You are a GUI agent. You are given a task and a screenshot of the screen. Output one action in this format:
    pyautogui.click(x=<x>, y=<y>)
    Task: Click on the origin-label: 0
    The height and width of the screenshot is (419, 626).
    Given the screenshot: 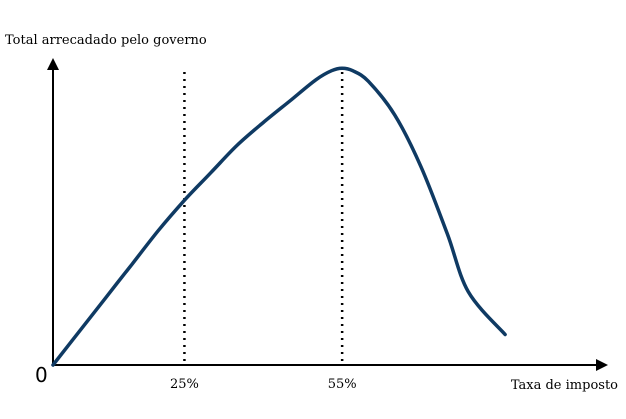 What is the action you would take?
    pyautogui.click(x=41, y=375)
    